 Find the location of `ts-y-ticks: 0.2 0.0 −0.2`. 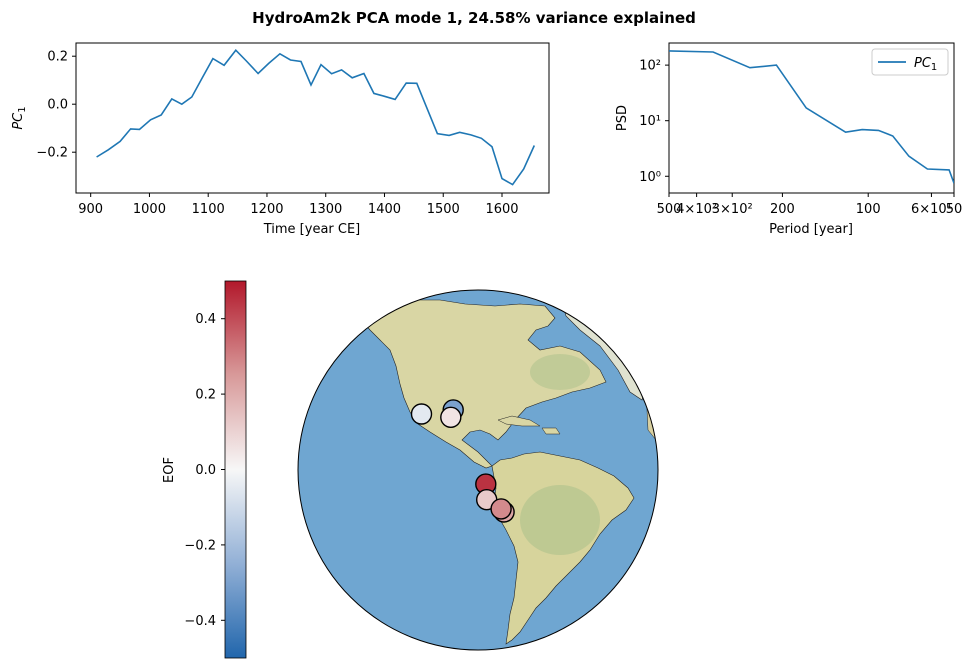

ts-y-ticks: 0.2 0.0 −0.2 is located at coordinates (56, 105).